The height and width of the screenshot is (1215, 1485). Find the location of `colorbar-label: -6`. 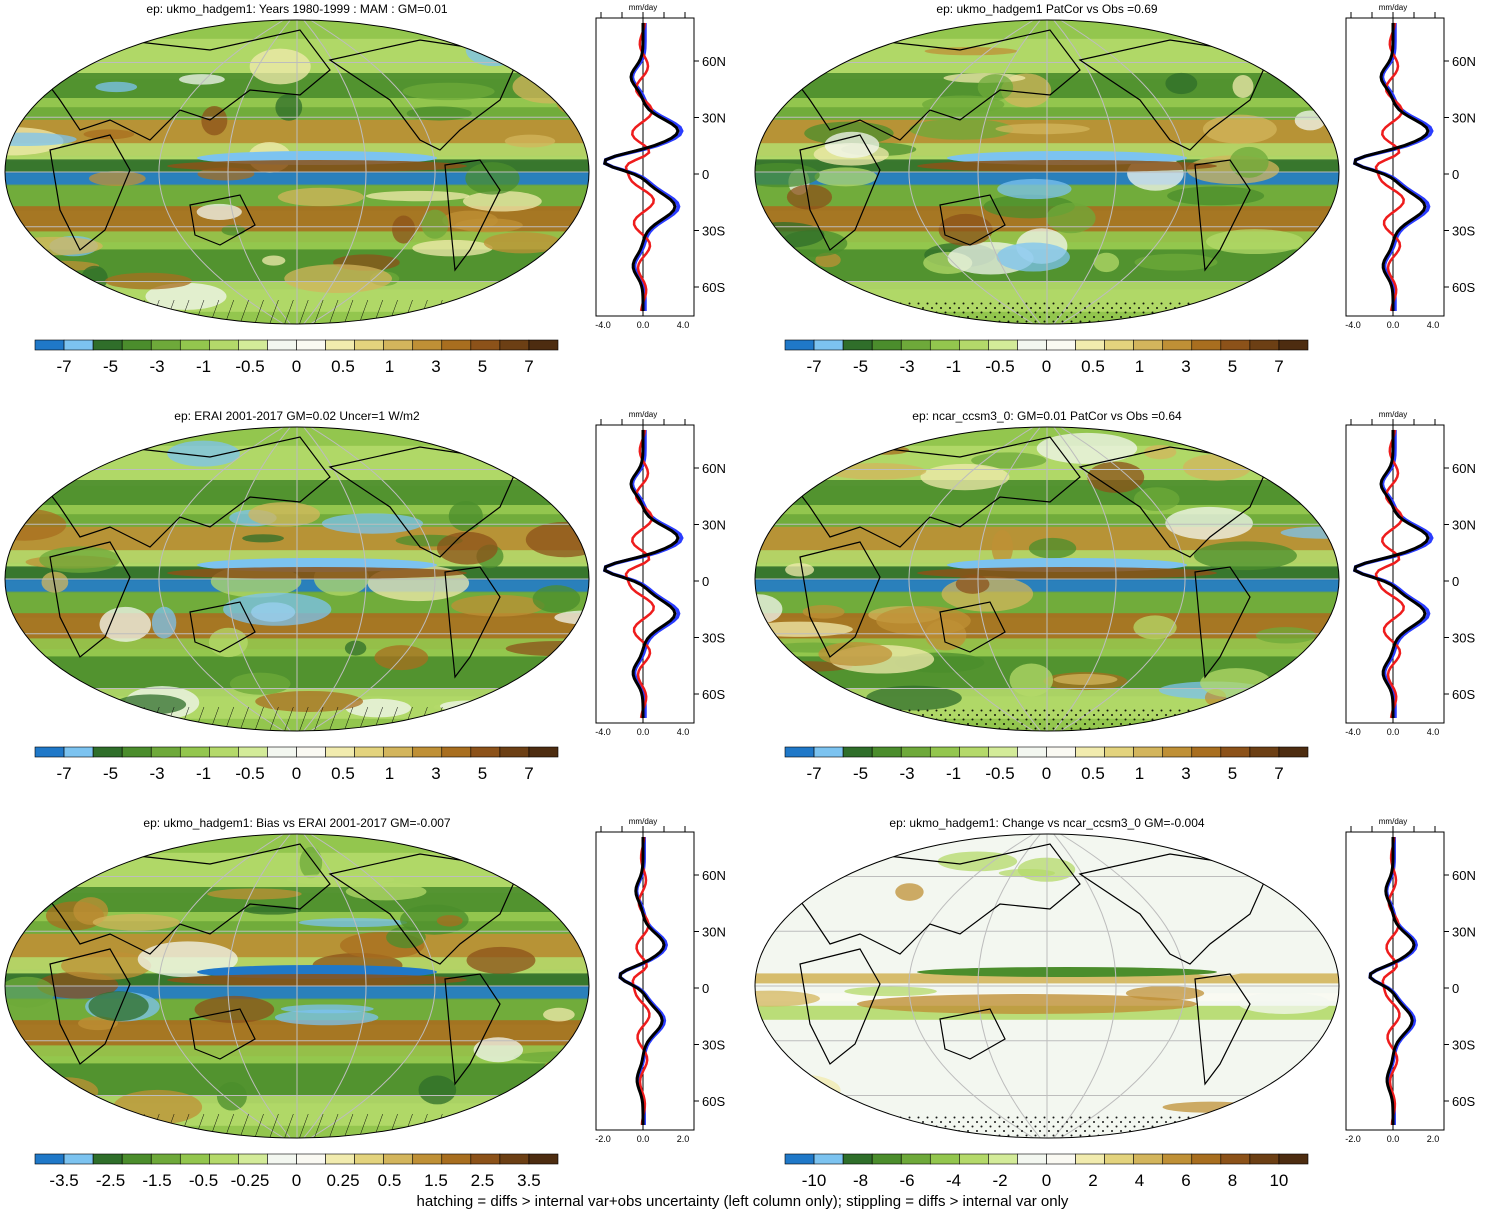

colorbar-label: -6 is located at coordinates (906, 1180).